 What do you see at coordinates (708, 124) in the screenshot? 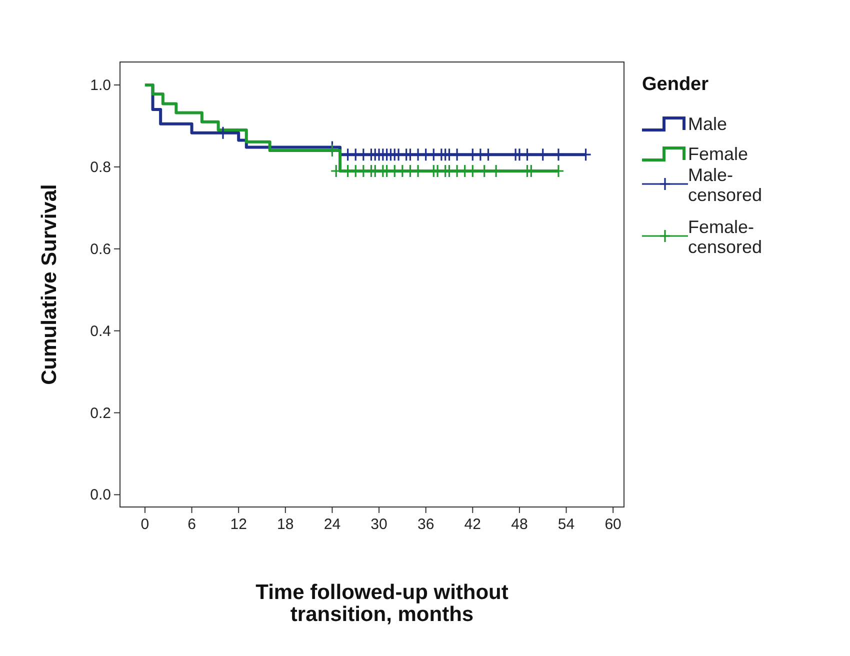
I see `legend-label: Male` at bounding box center [708, 124].